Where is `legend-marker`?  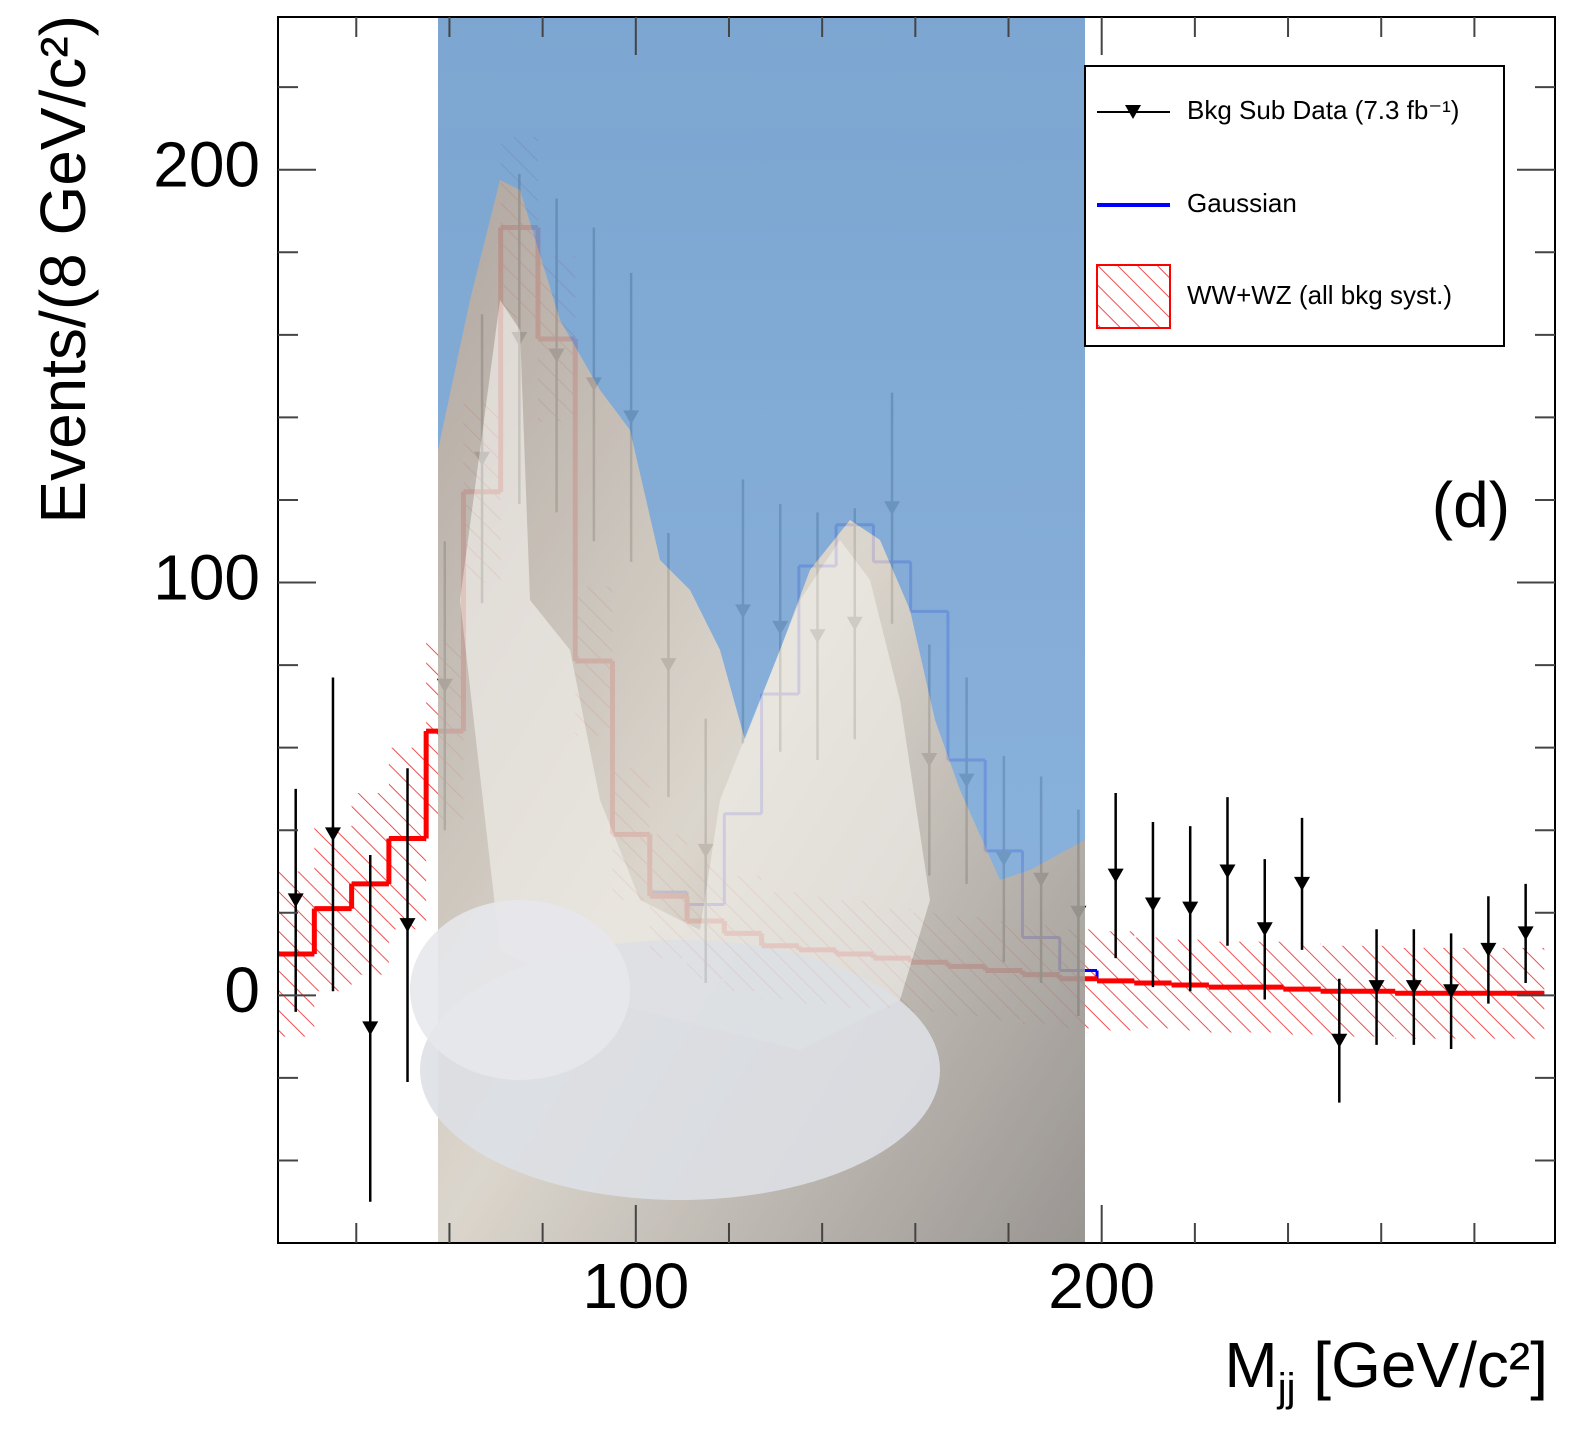
legend-marker is located at coordinates (1133, 112).